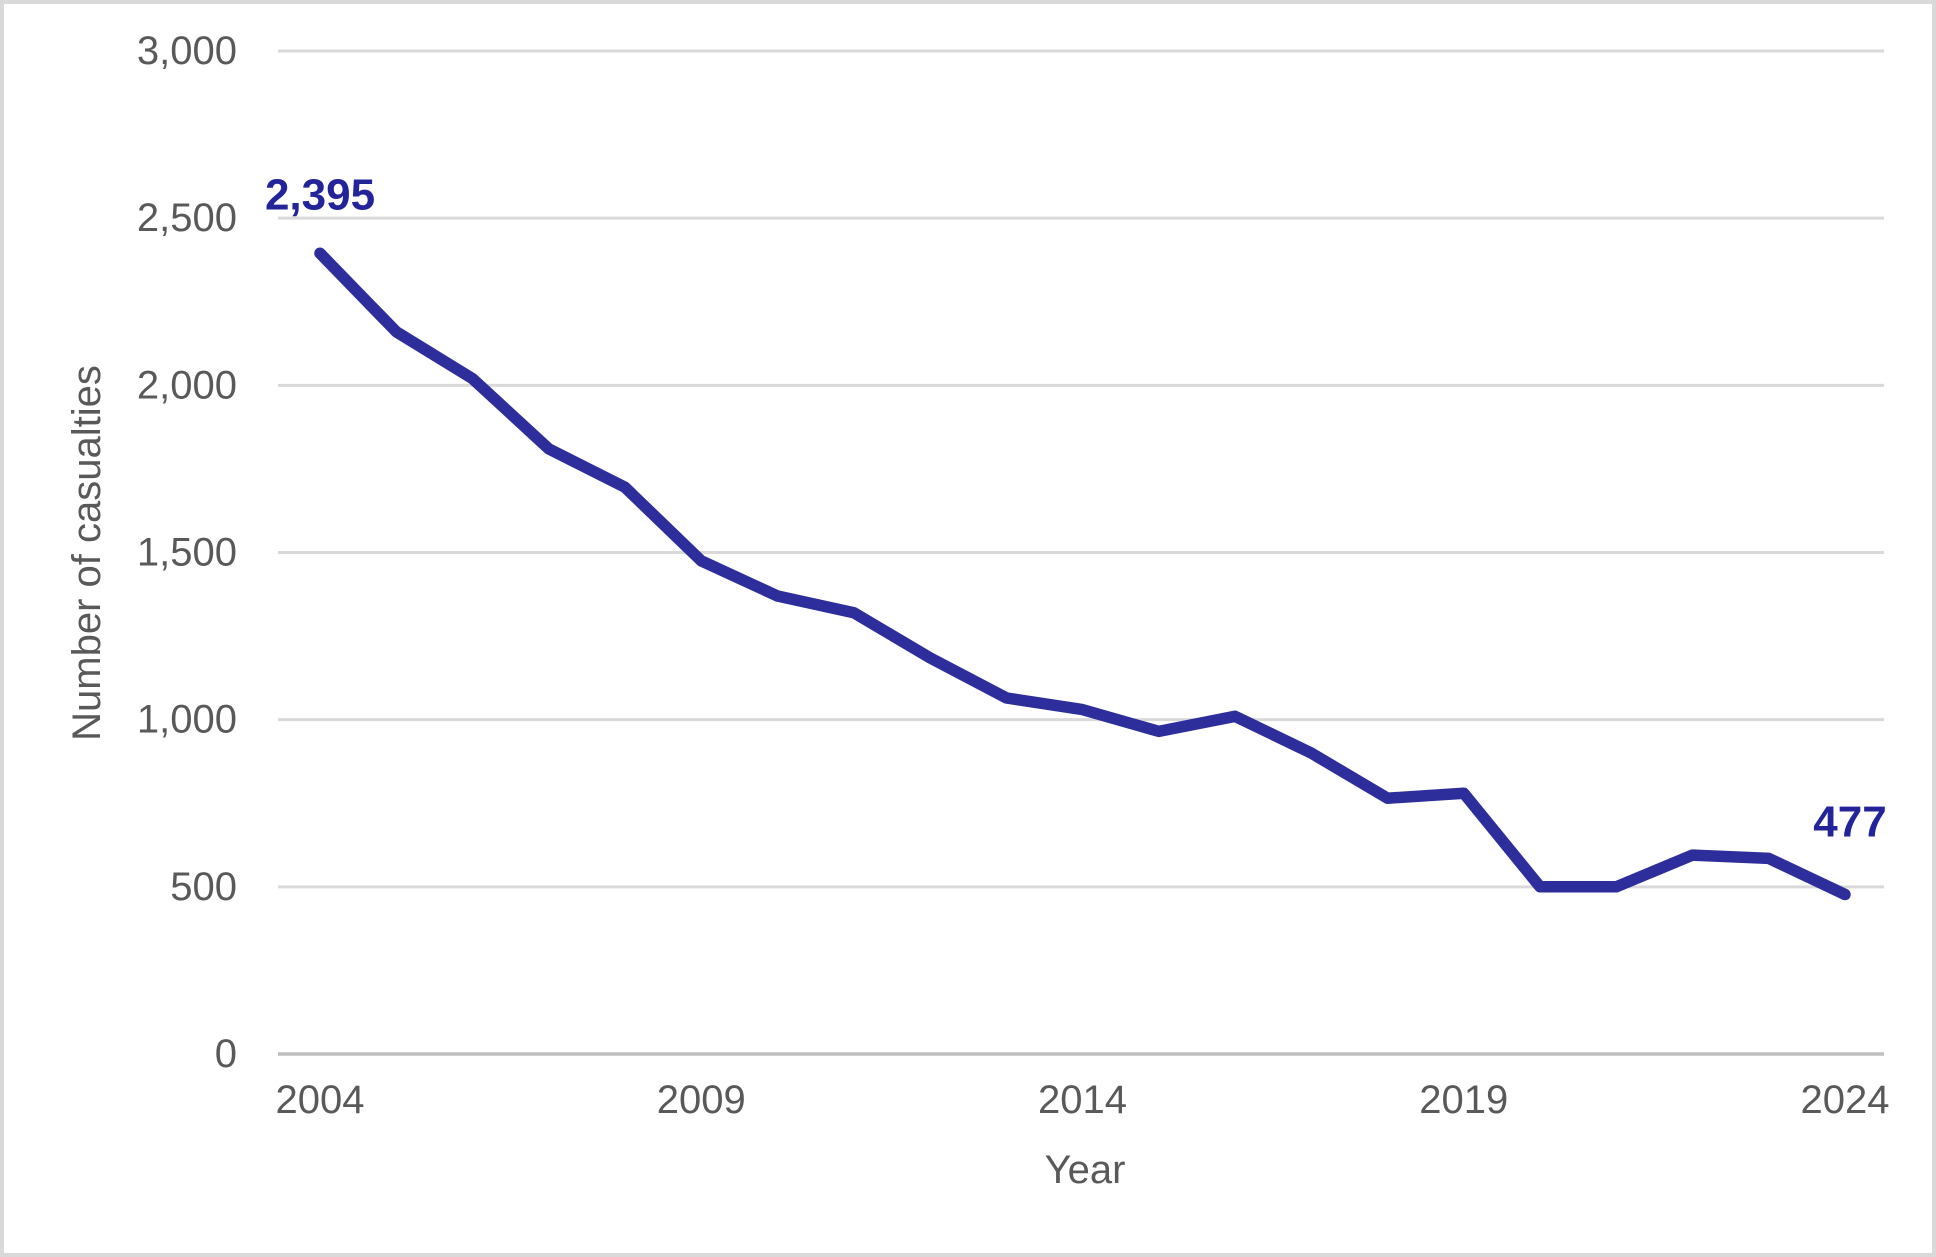 The image size is (1936, 1257). I want to click on x-tick-label-2019: 2019, so click(1463, 1100).